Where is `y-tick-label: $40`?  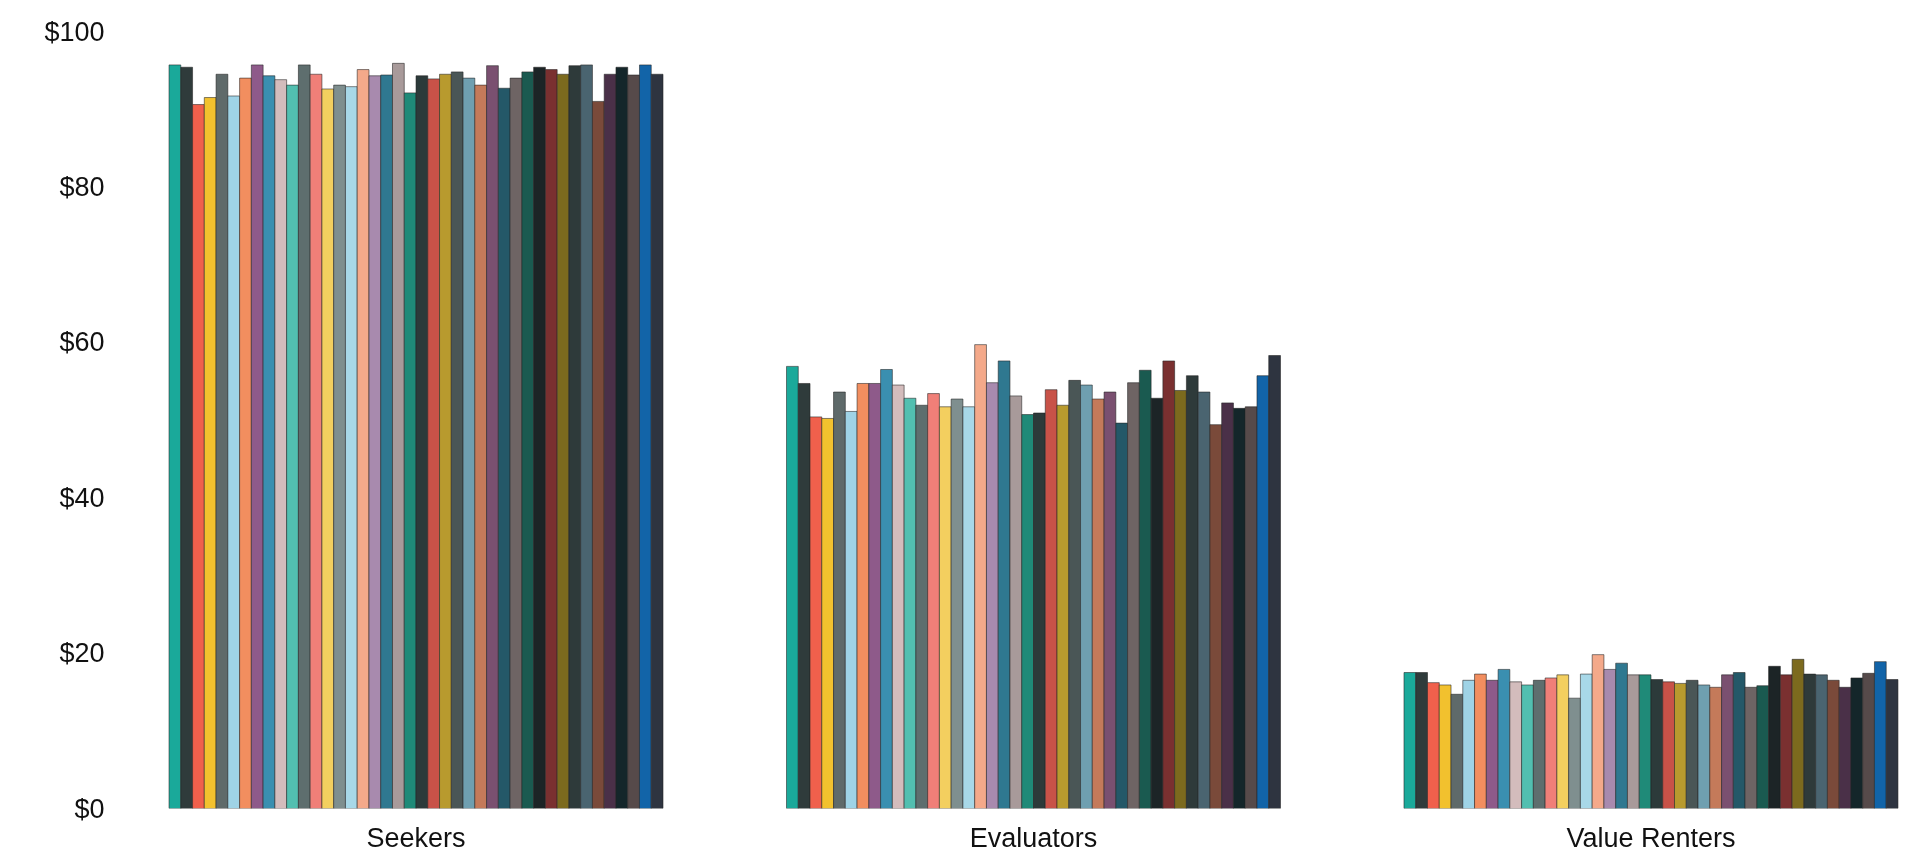
y-tick-label: $40 is located at coordinates (82, 497).